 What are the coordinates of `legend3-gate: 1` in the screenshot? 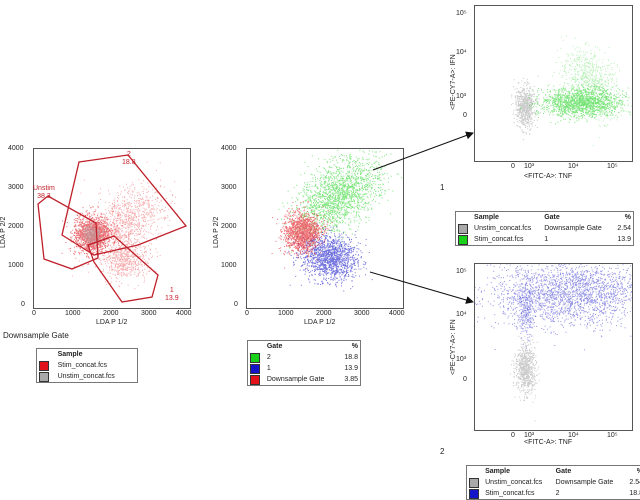 It's located at (546, 239).